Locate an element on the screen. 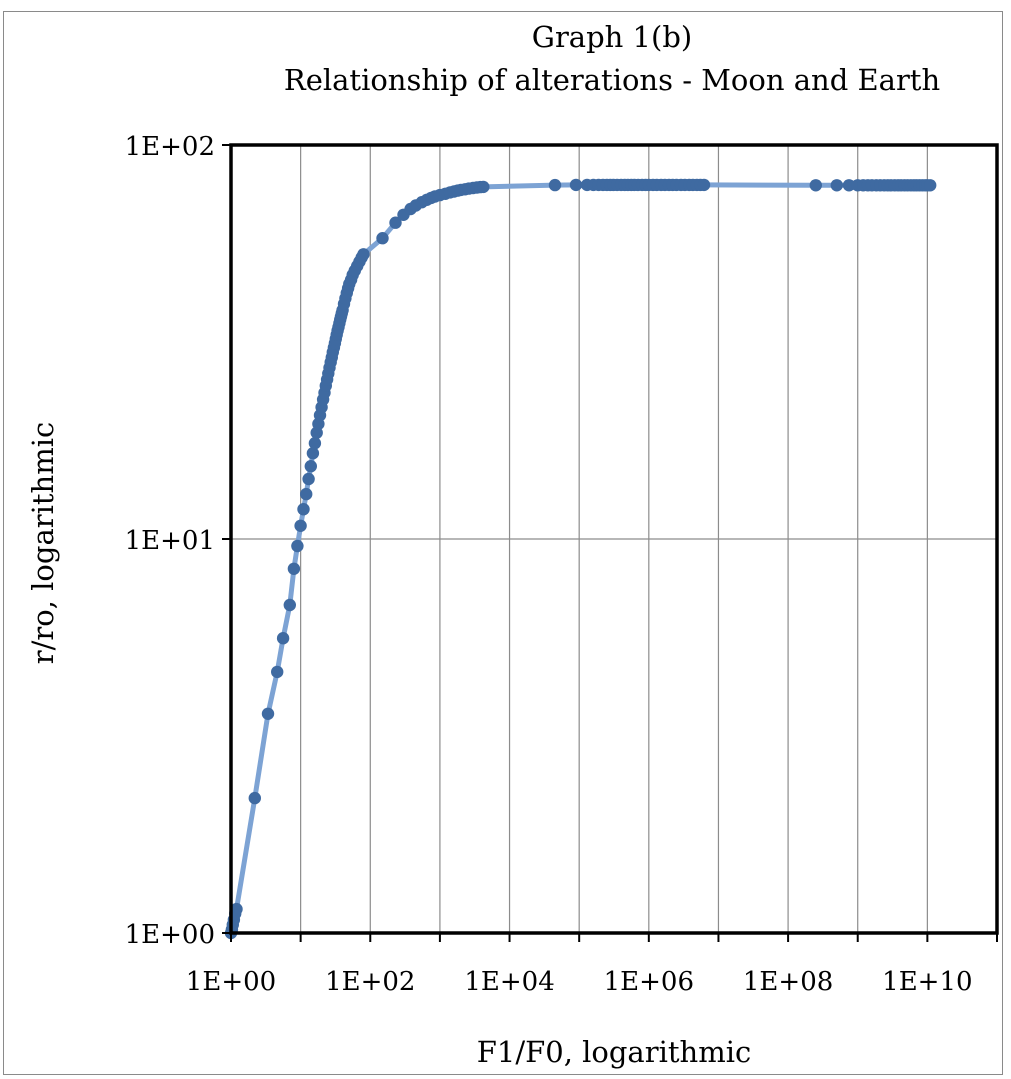 The height and width of the screenshot is (1079, 1011). chart-title: Graph 1(b) is located at coordinates (612, 37).